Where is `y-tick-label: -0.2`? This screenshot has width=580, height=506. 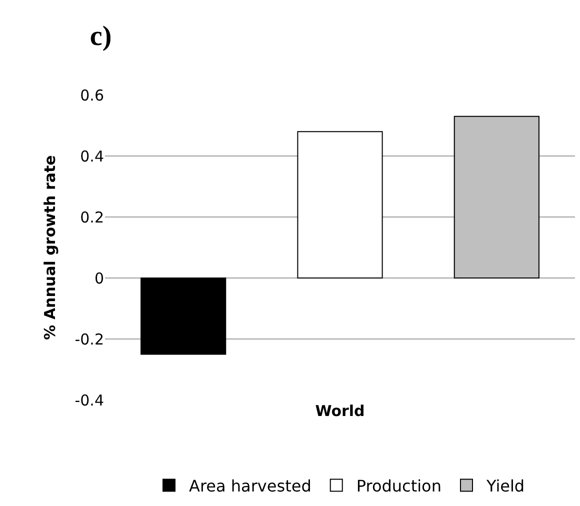 y-tick-label: -0.2 is located at coordinates (89, 339).